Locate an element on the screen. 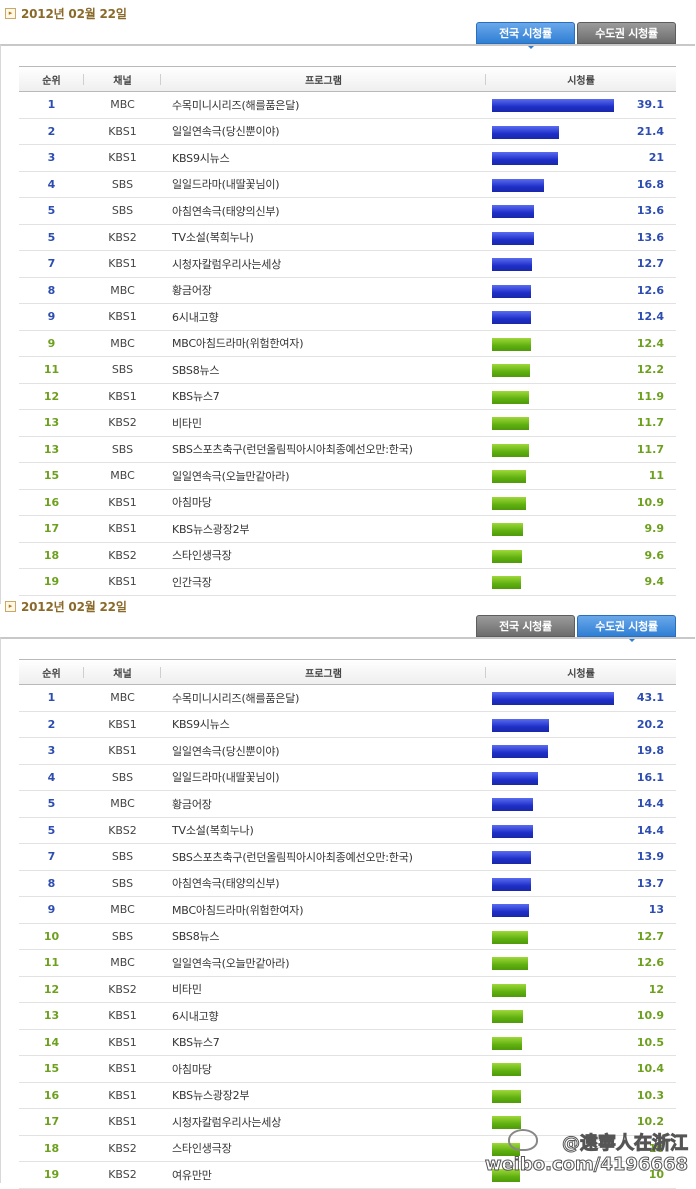 The width and height of the screenshot is (696, 1189). table-row: 2 KBS1 일일연속극(당신뿐이야) 21.4 is located at coordinates (347, 131).